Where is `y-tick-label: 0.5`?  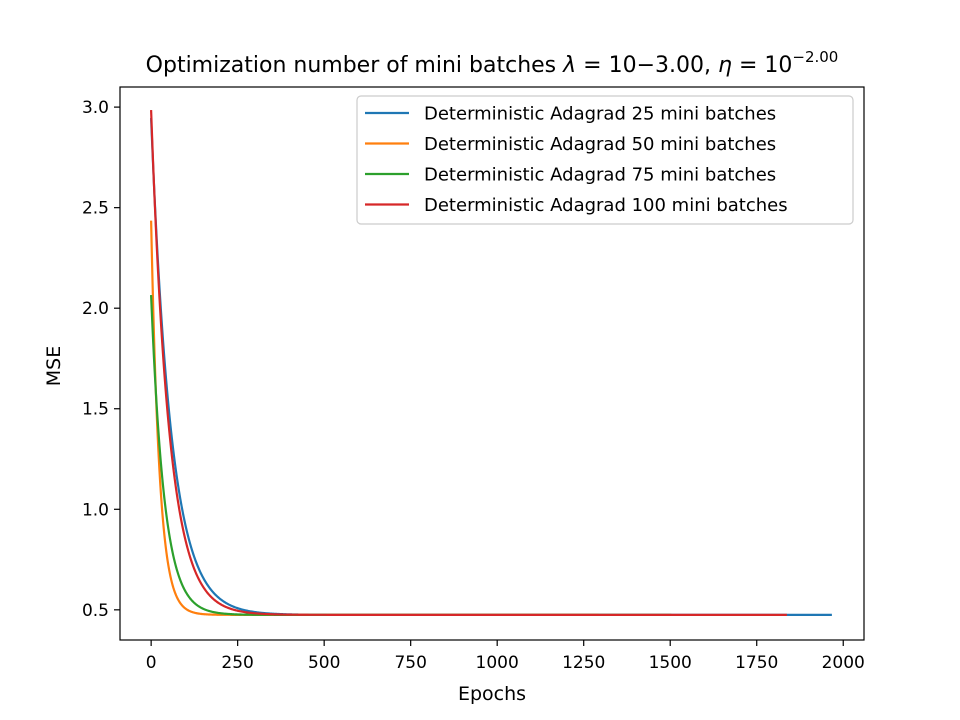 y-tick-label: 0.5 is located at coordinates (95, 611).